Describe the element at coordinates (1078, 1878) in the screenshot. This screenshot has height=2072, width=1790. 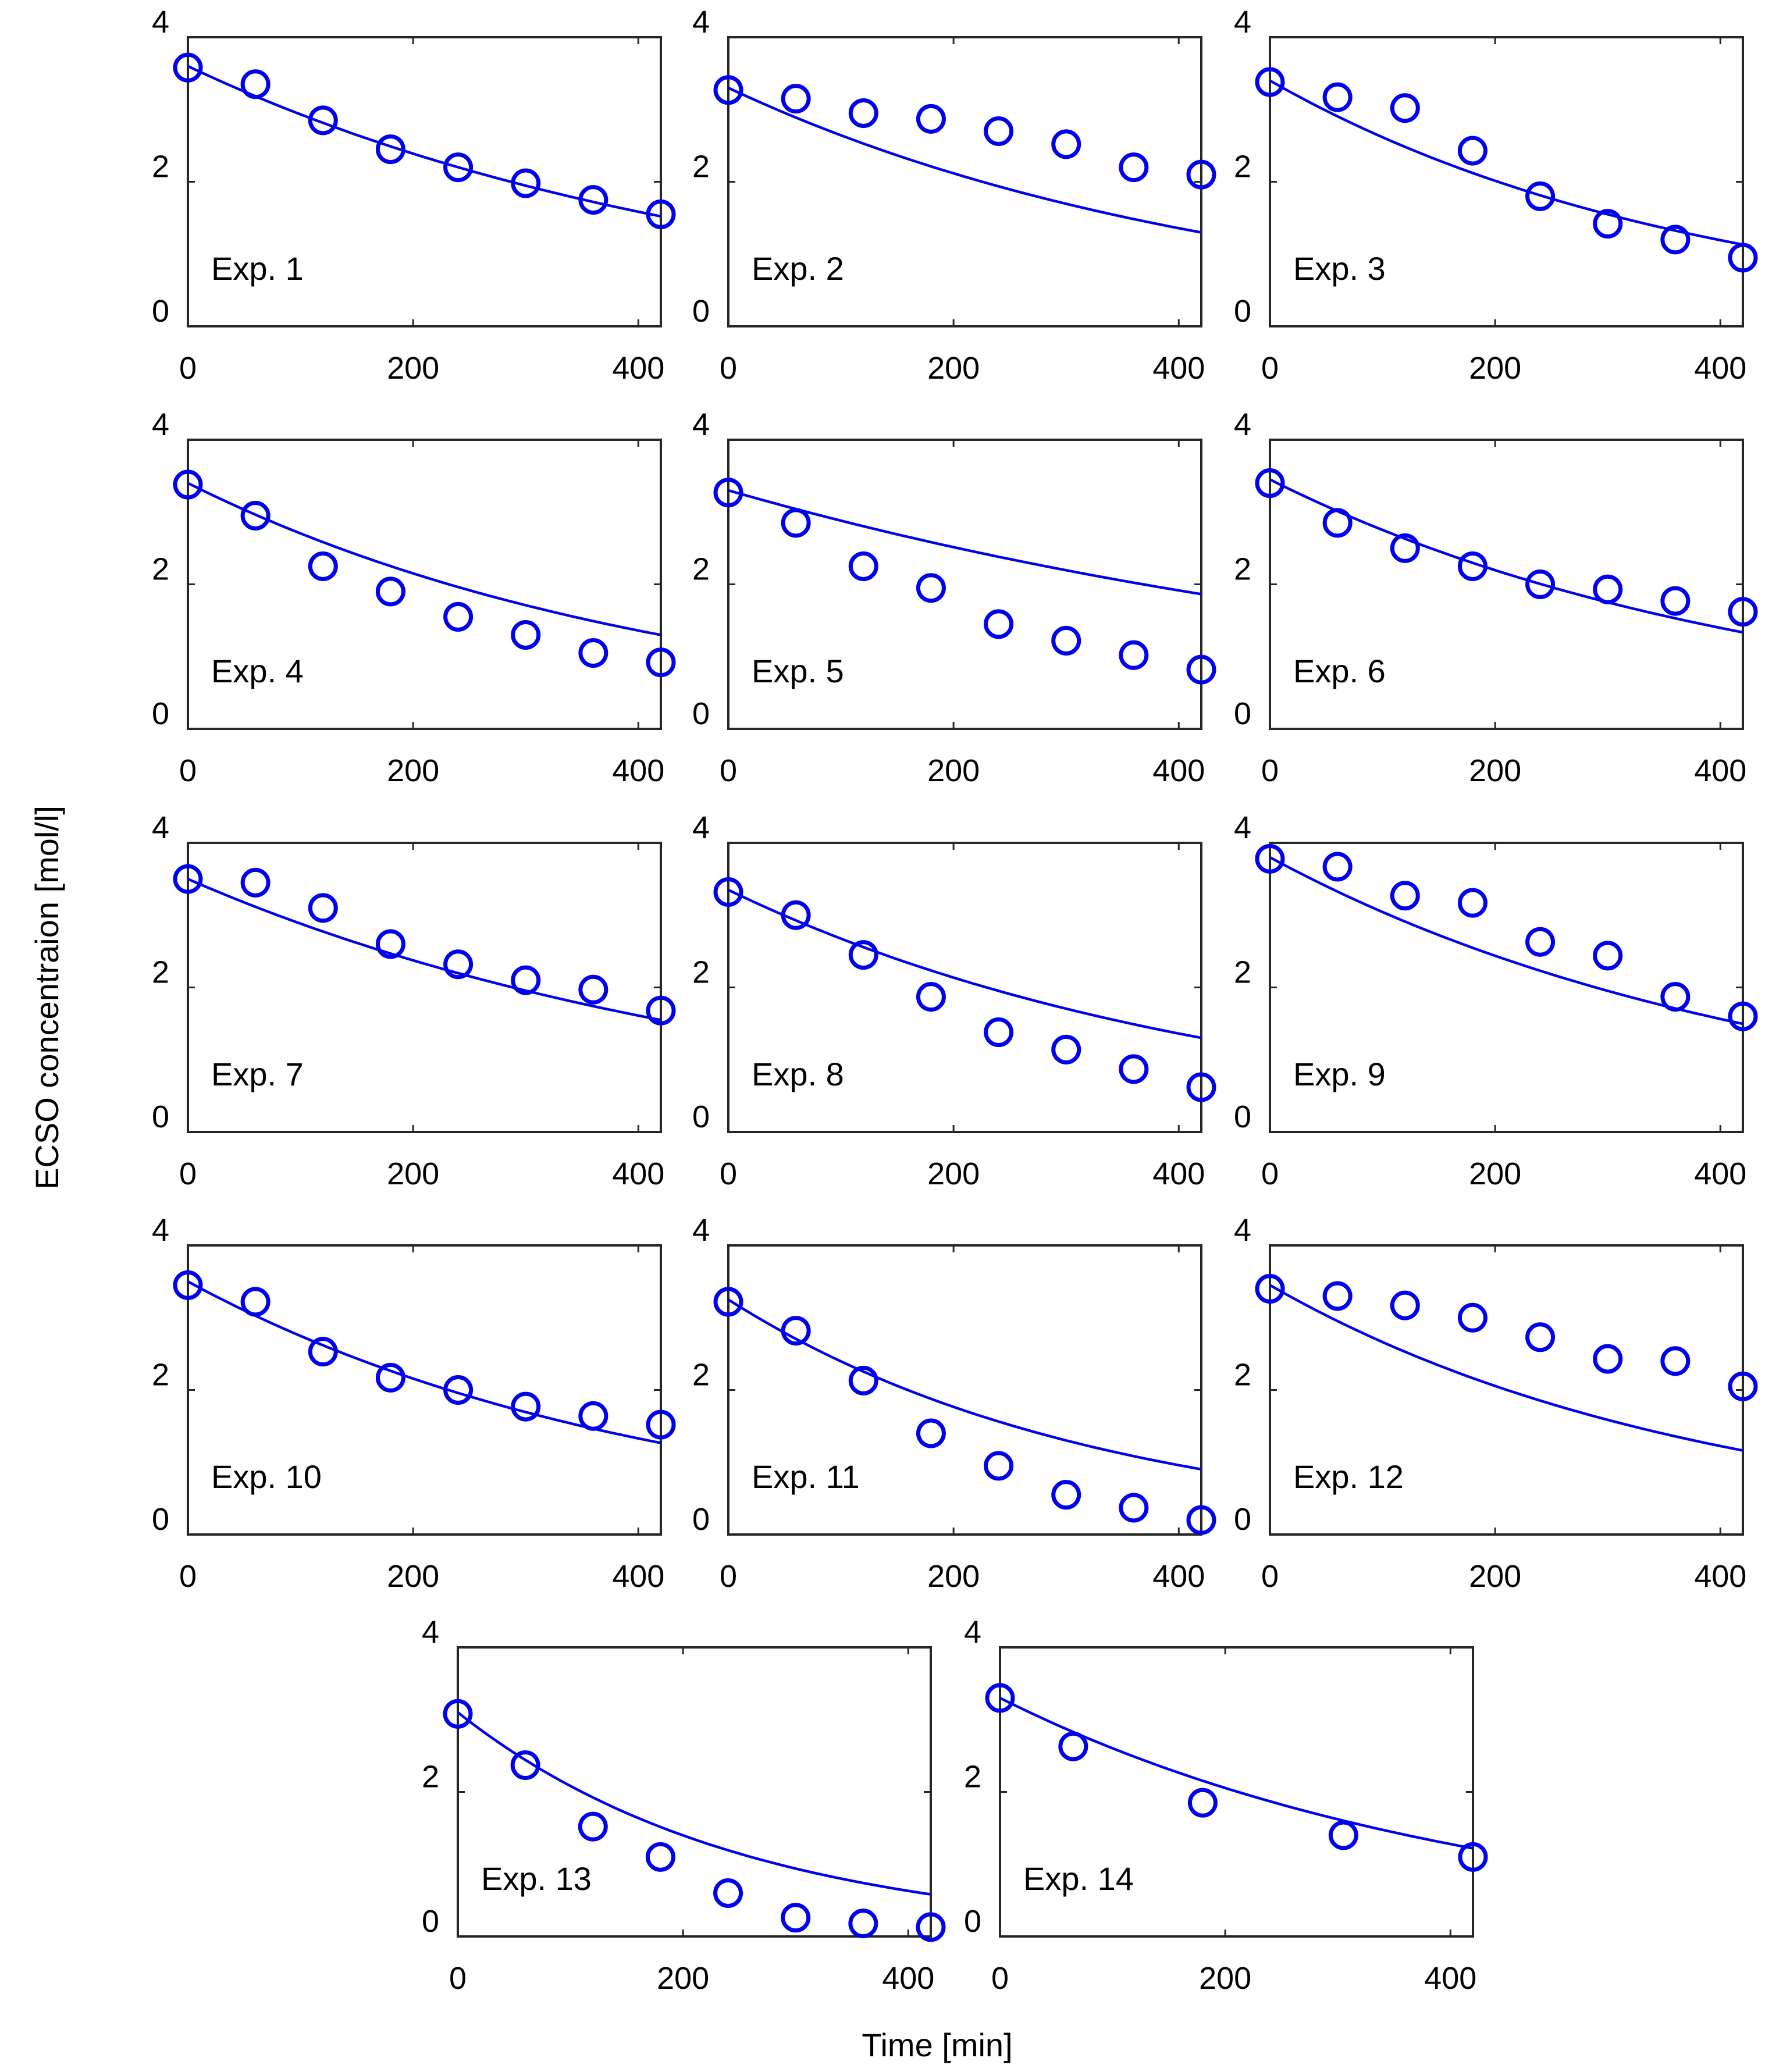
I see `panel-label: Exp. 14` at that location.